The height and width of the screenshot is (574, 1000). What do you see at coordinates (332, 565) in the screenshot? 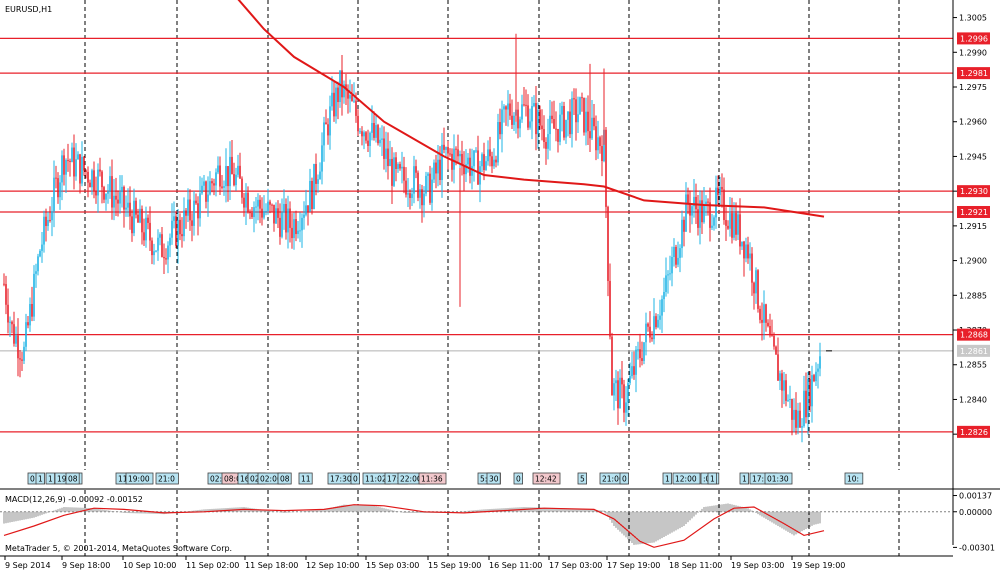
I see `time-label: 12 Sep 10:00` at bounding box center [332, 565].